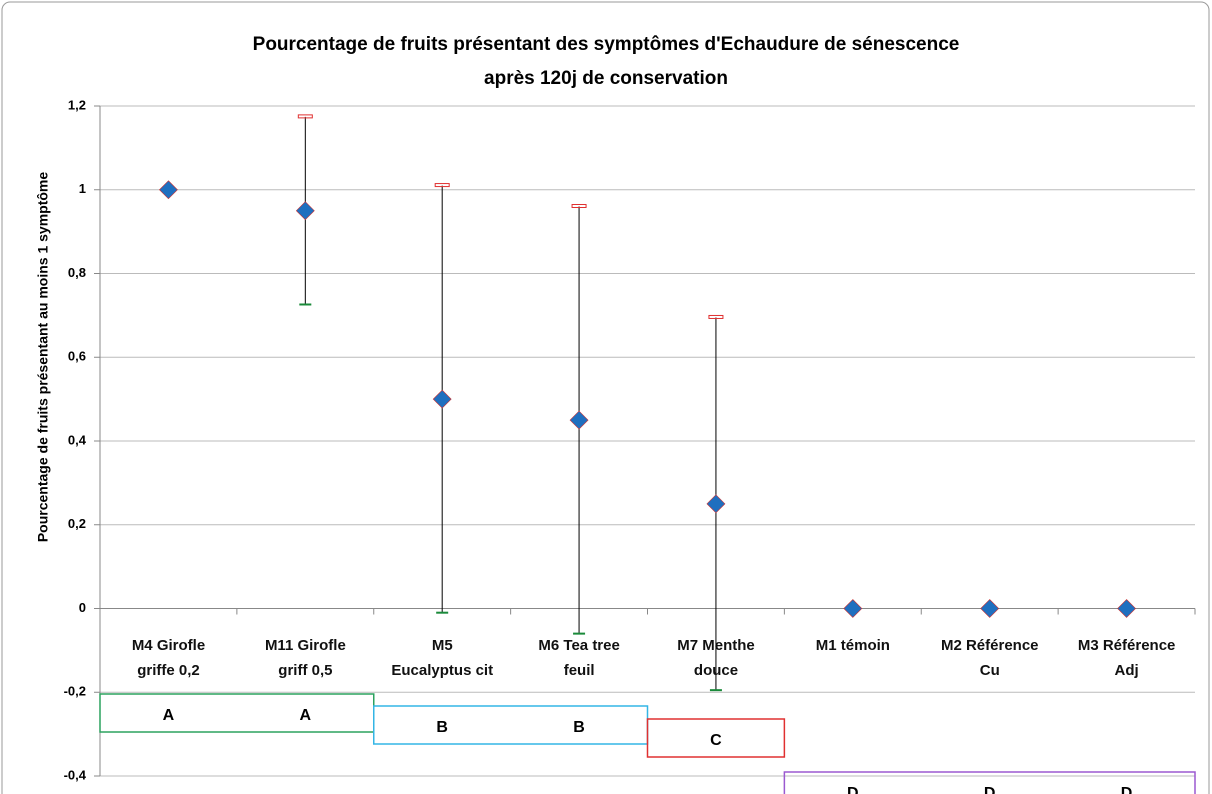  What do you see at coordinates (1126, 657) in the screenshot?
I see `x-tick-label: M3 Référence Adj` at bounding box center [1126, 657].